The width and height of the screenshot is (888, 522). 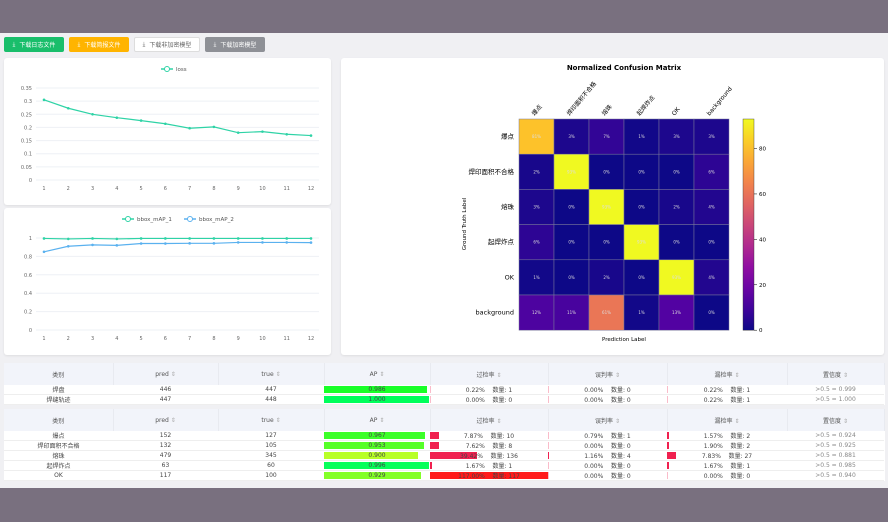 What do you see at coordinates (676, 171) in the screenshot?
I see `cell-value: 0%` at bounding box center [676, 171].